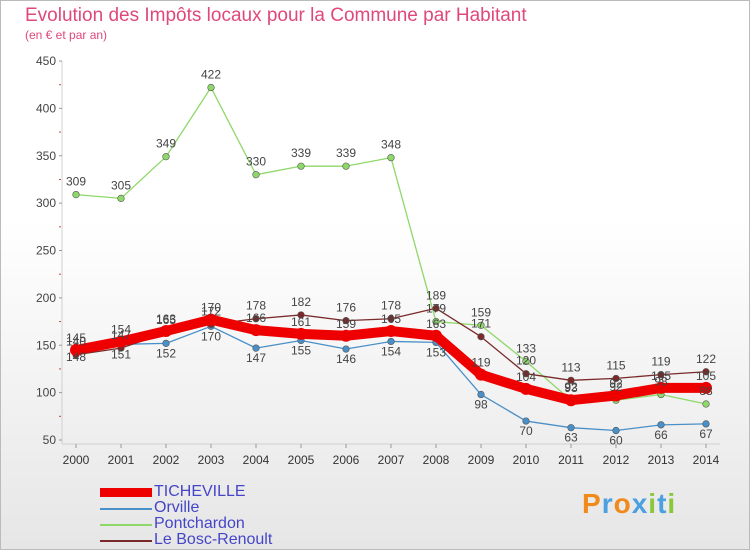  What do you see at coordinates (571, 438) in the screenshot?
I see `data-label-orville: 63` at bounding box center [571, 438].